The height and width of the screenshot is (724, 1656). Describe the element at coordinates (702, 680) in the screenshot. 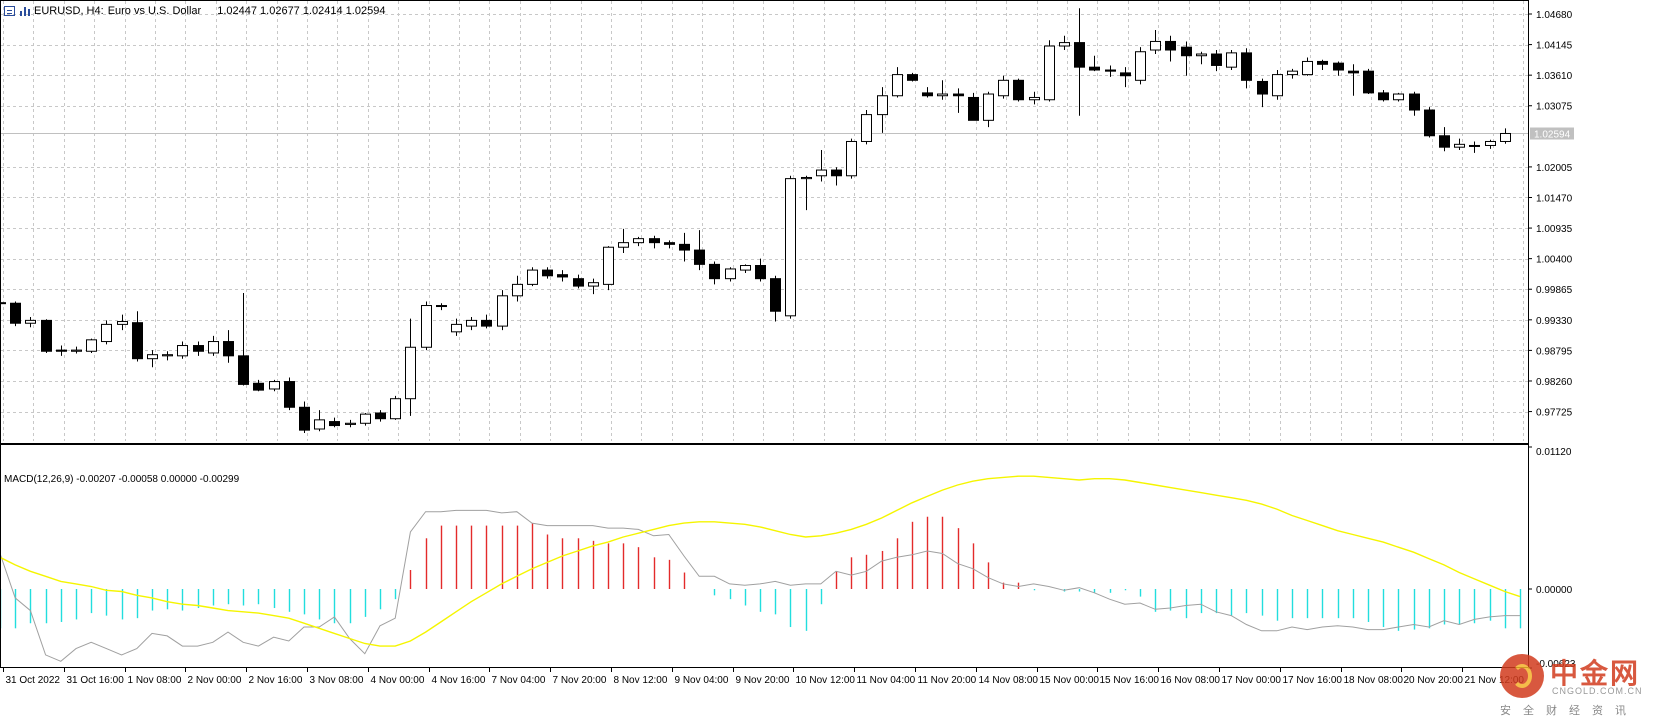

I see `x-tick-label: 9 Nov 04:00` at that location.